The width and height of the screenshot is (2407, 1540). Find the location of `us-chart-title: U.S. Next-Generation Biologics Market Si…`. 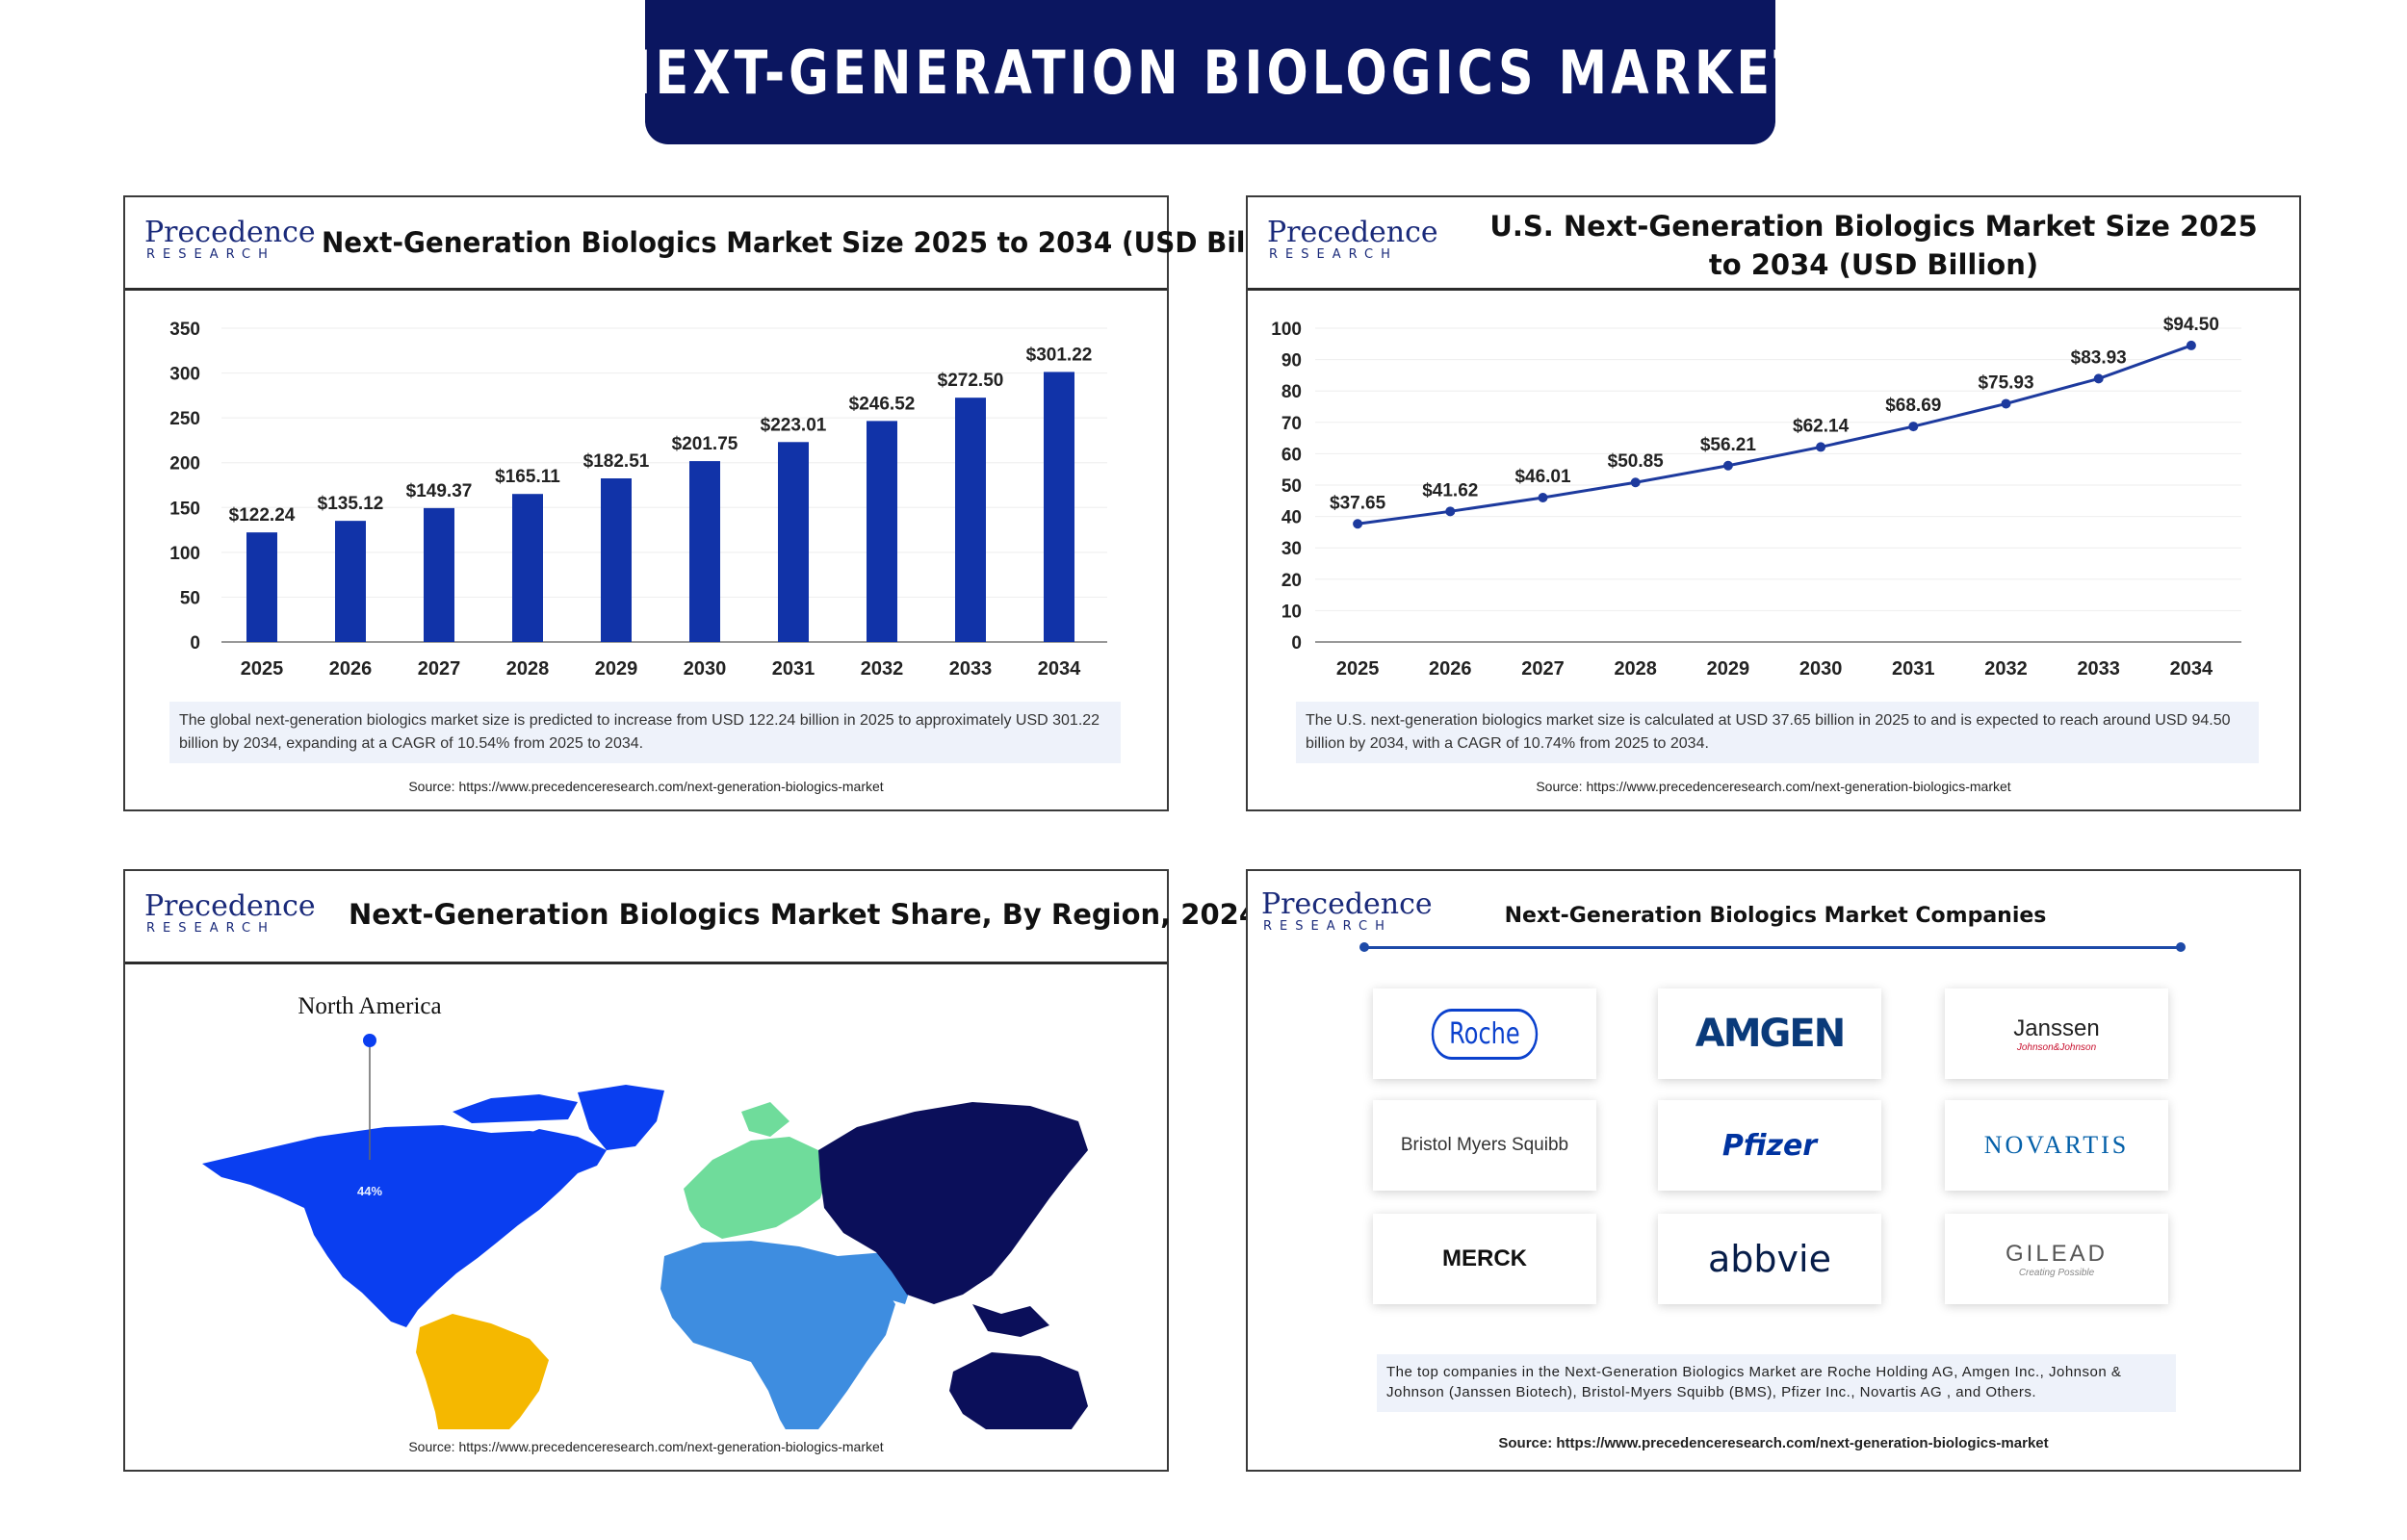

us-chart-title: U.S. Next-Generation Biologics Market Si… is located at coordinates (1873, 245).